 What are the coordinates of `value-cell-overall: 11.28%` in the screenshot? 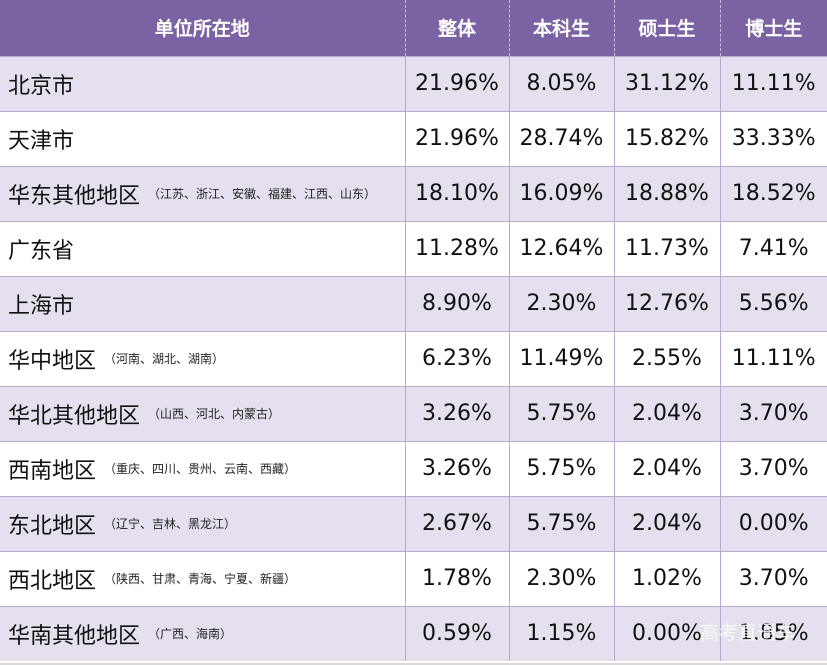 It's located at (457, 248).